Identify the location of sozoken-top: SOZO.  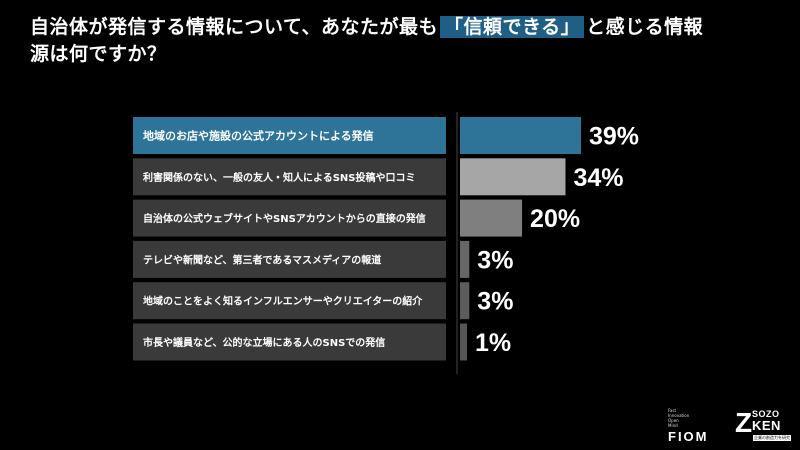
(766, 414).